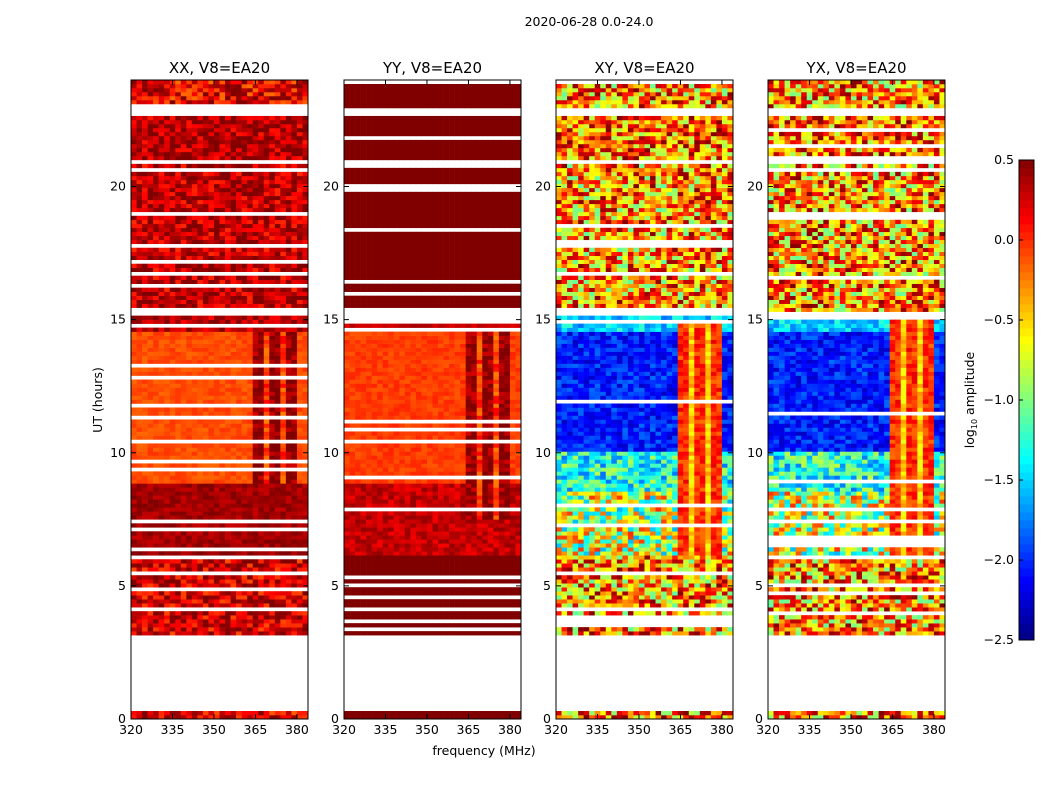 This screenshot has height=804, width=1050. I want to click on x-tick-label: 335, so click(173, 729).